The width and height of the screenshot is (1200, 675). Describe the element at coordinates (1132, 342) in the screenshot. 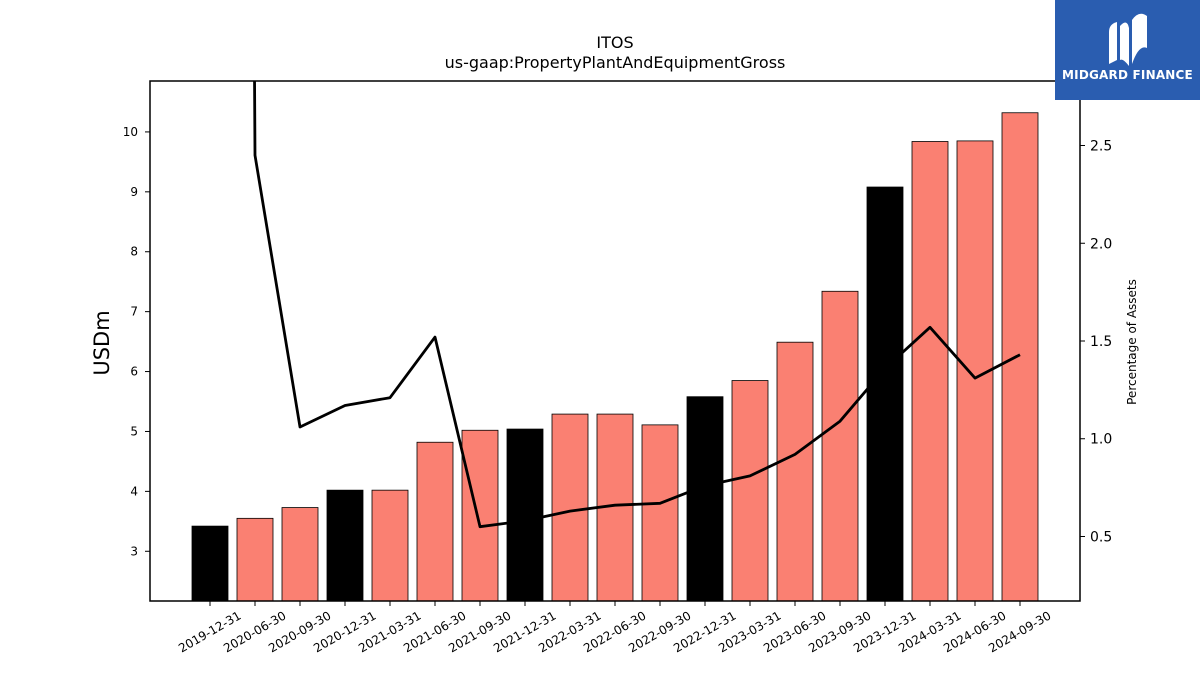

I see `y2-axis-label: Percentage of Assets` at that location.